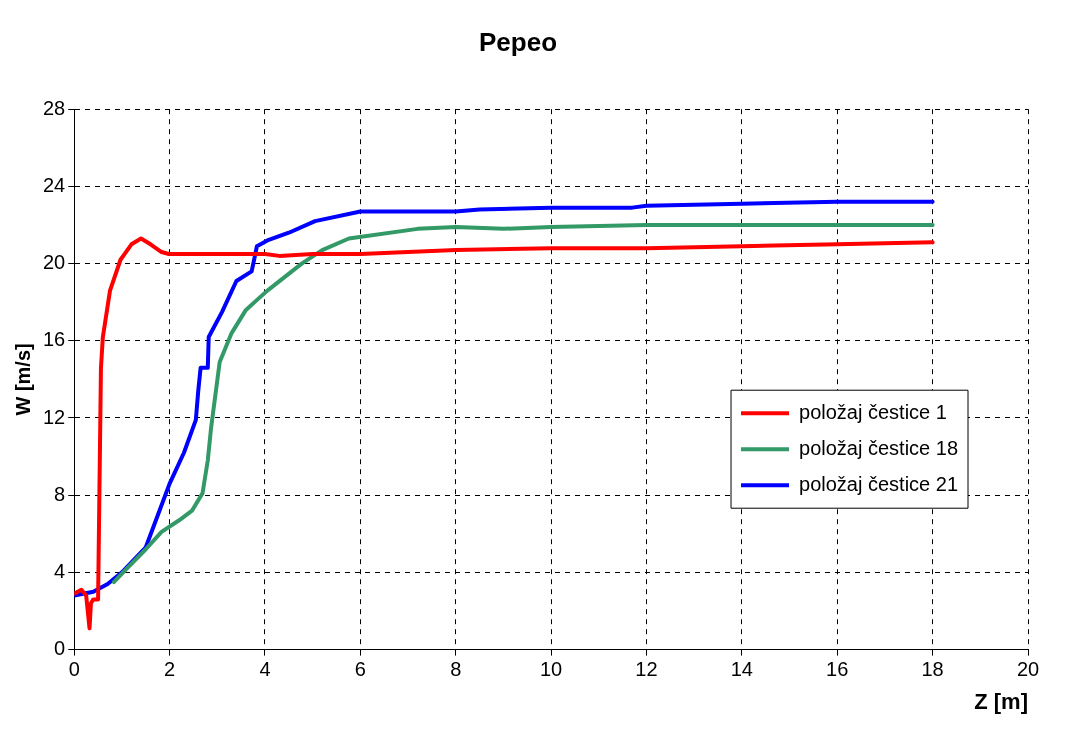 This screenshot has height=729, width=1067. I want to click on y-tick-label: 12, so click(54, 416).